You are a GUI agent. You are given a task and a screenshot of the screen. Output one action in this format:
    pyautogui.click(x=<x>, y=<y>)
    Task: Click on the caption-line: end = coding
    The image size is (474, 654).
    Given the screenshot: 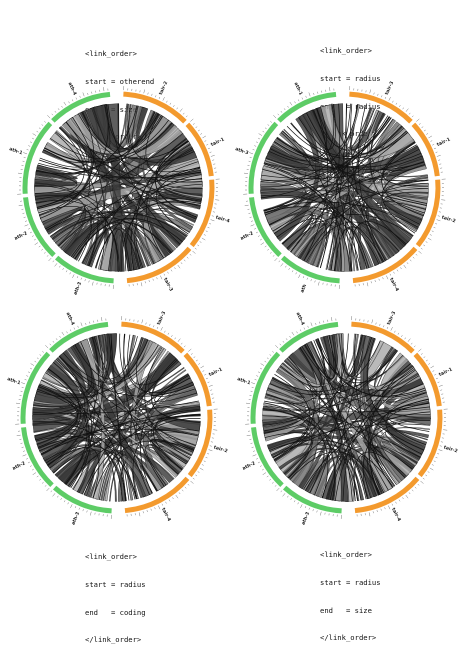 What is the action you would take?
    pyautogui.click(x=115, y=612)
    